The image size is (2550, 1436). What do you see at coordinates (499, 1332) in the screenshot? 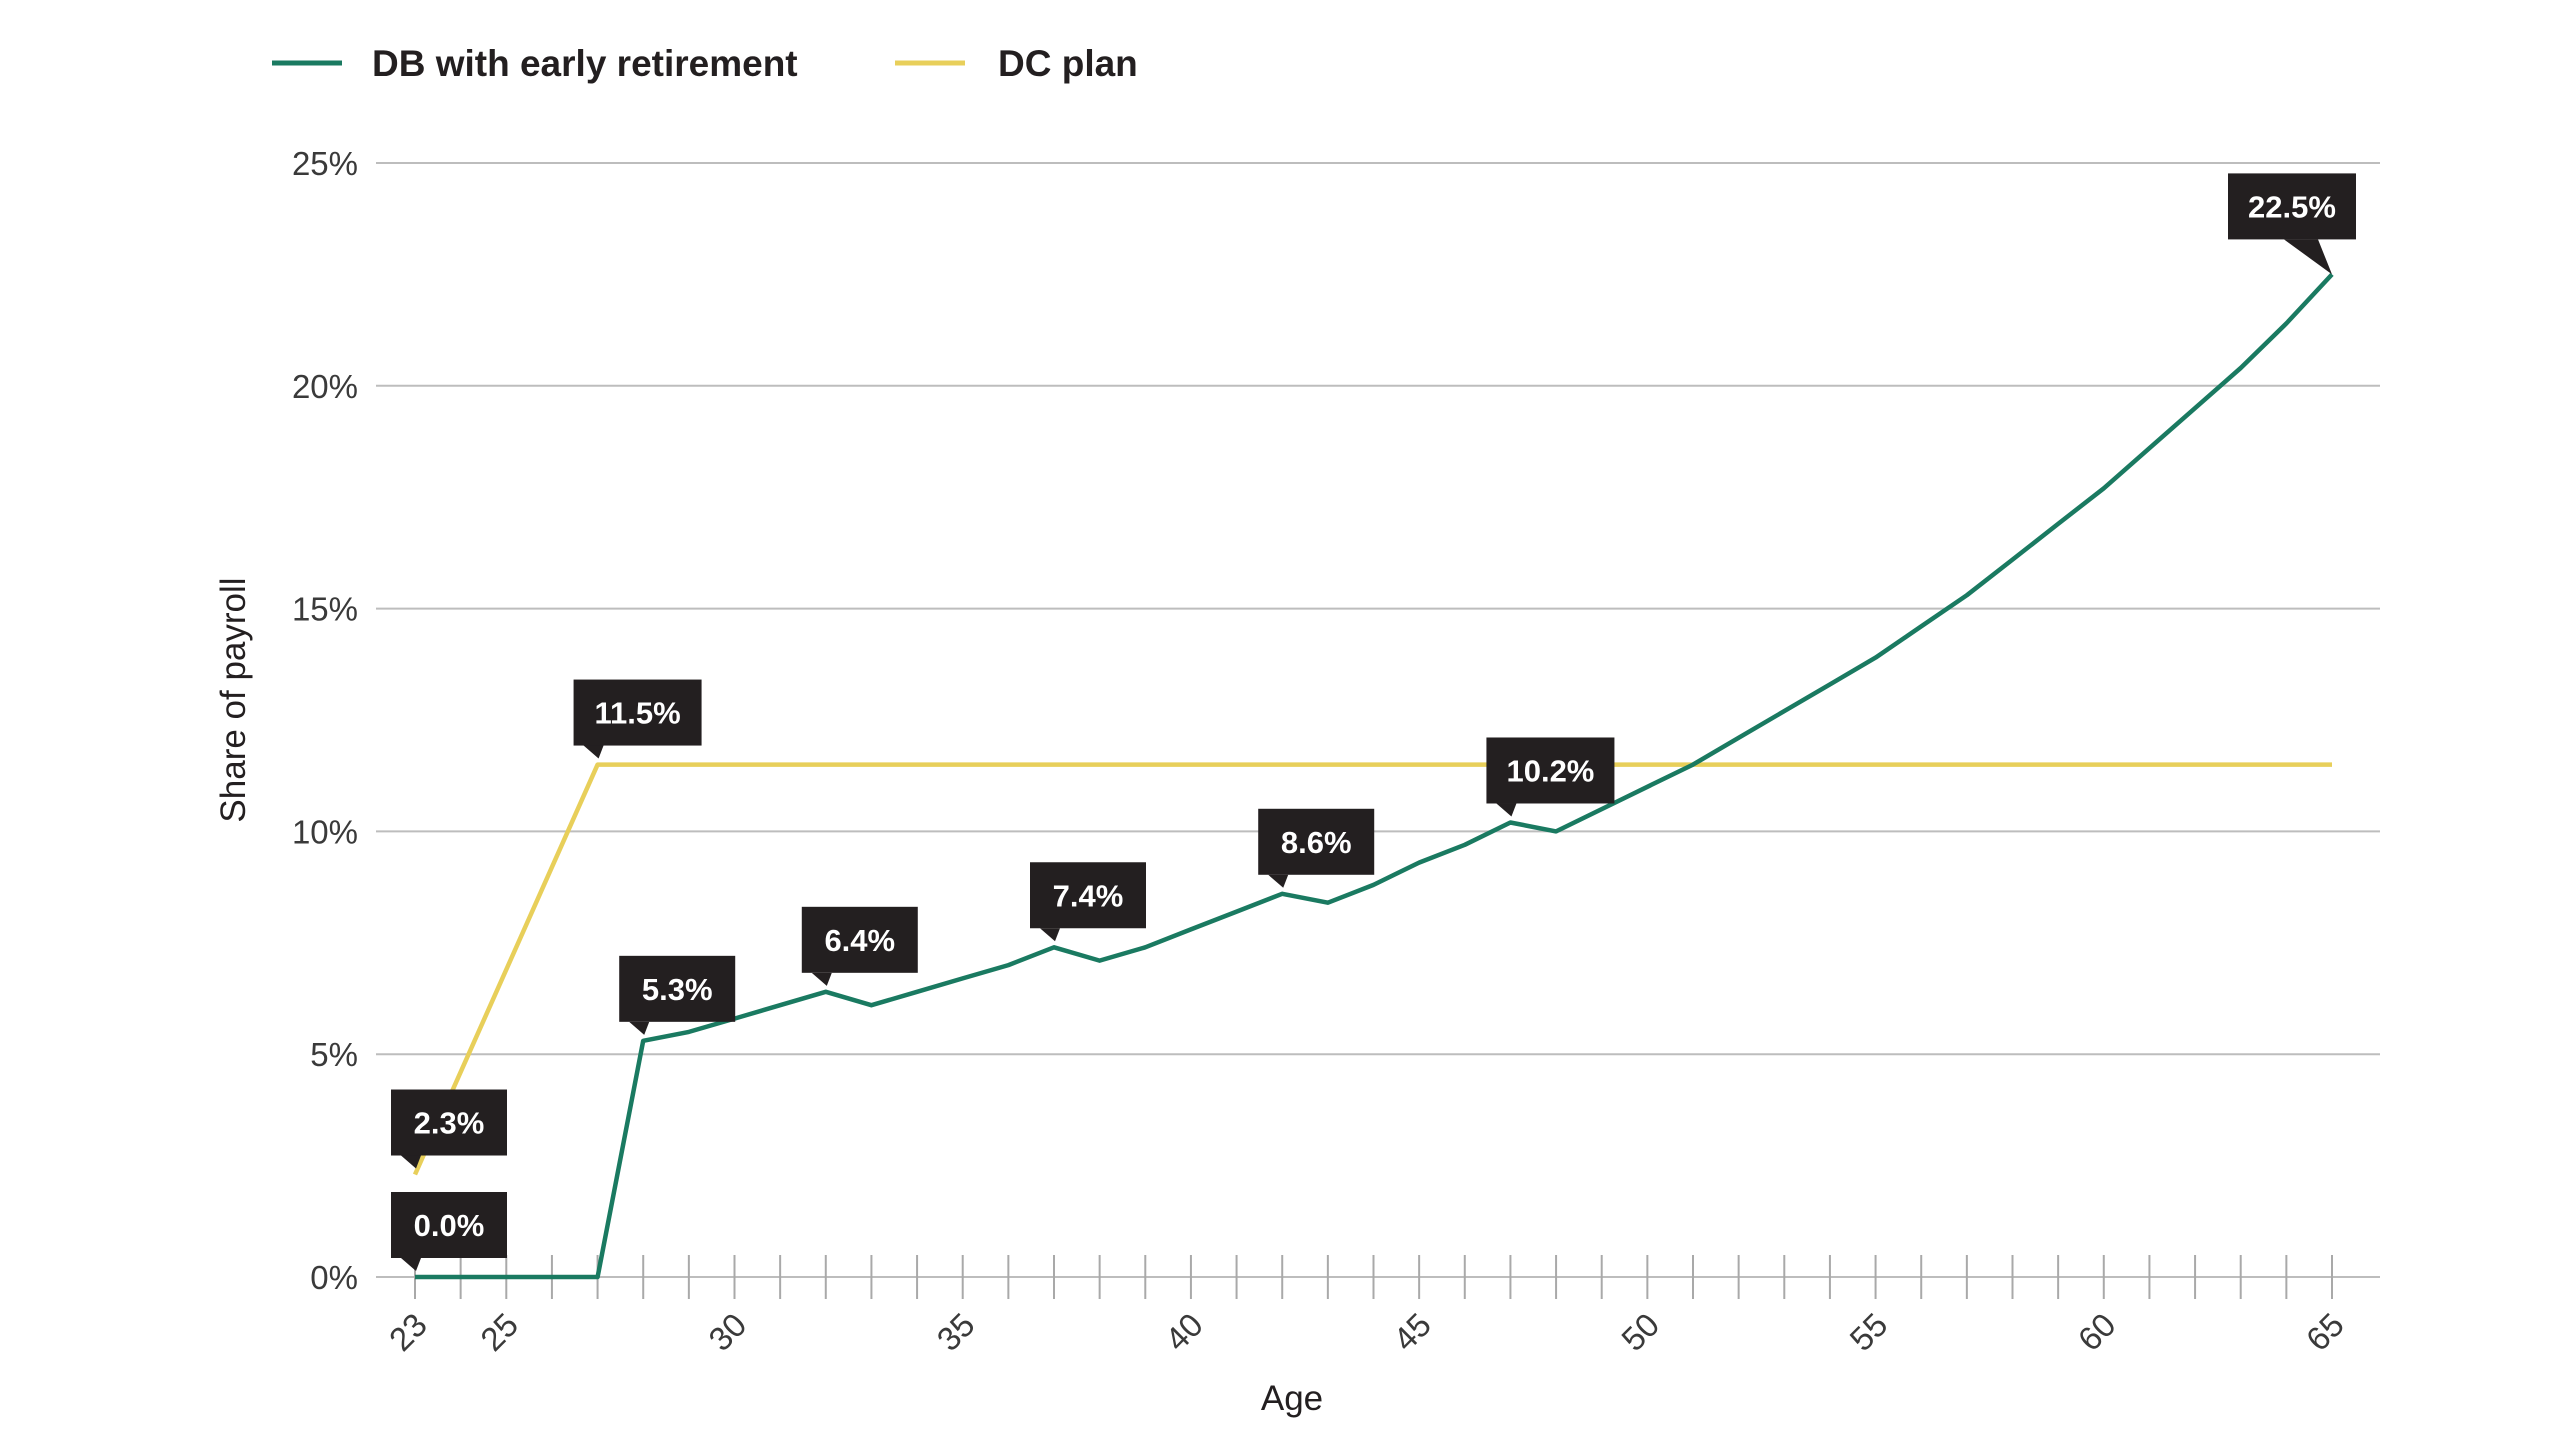
I see `x-tick-label: 25` at bounding box center [499, 1332].